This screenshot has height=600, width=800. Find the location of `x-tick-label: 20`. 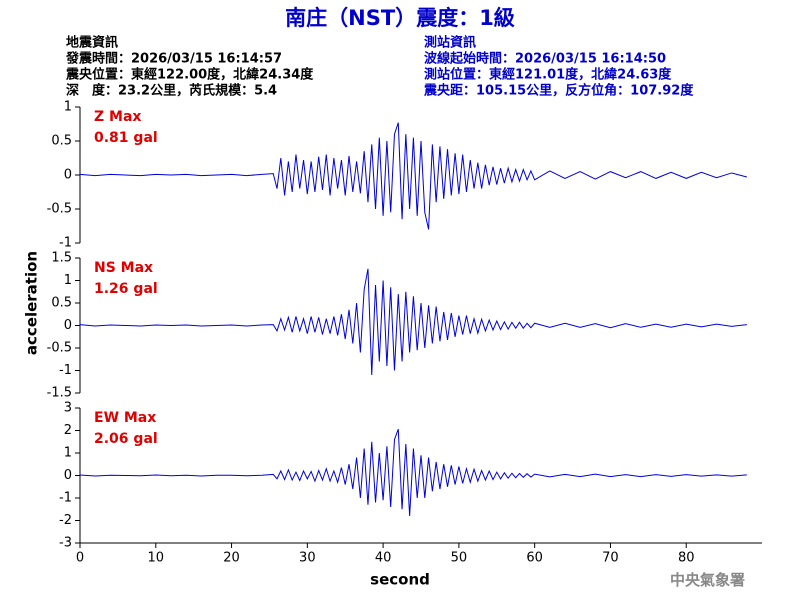

x-tick-label: 20 is located at coordinates (231, 558).